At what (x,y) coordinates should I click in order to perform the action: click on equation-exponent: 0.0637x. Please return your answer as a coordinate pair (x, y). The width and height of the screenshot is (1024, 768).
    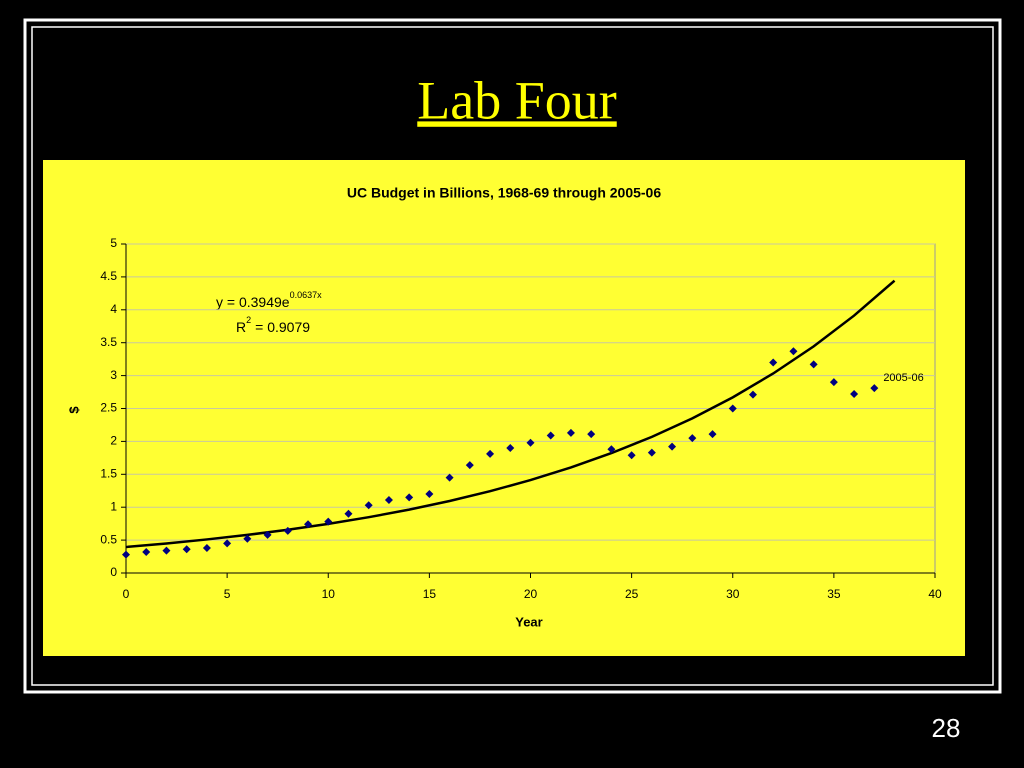
    Looking at the image, I should click on (306, 295).